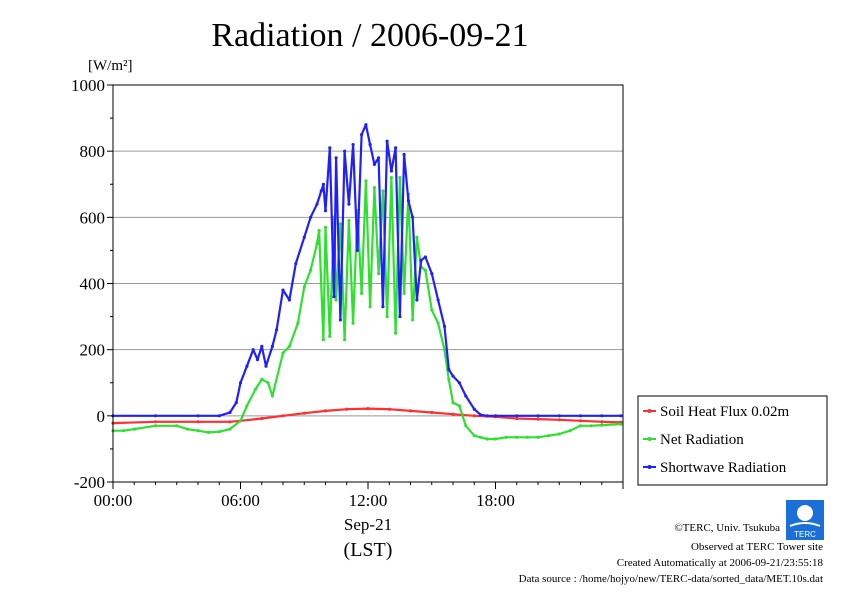  What do you see at coordinates (725, 412) in the screenshot?
I see `legend-label: Soil Heat Flux 0.02m` at bounding box center [725, 412].